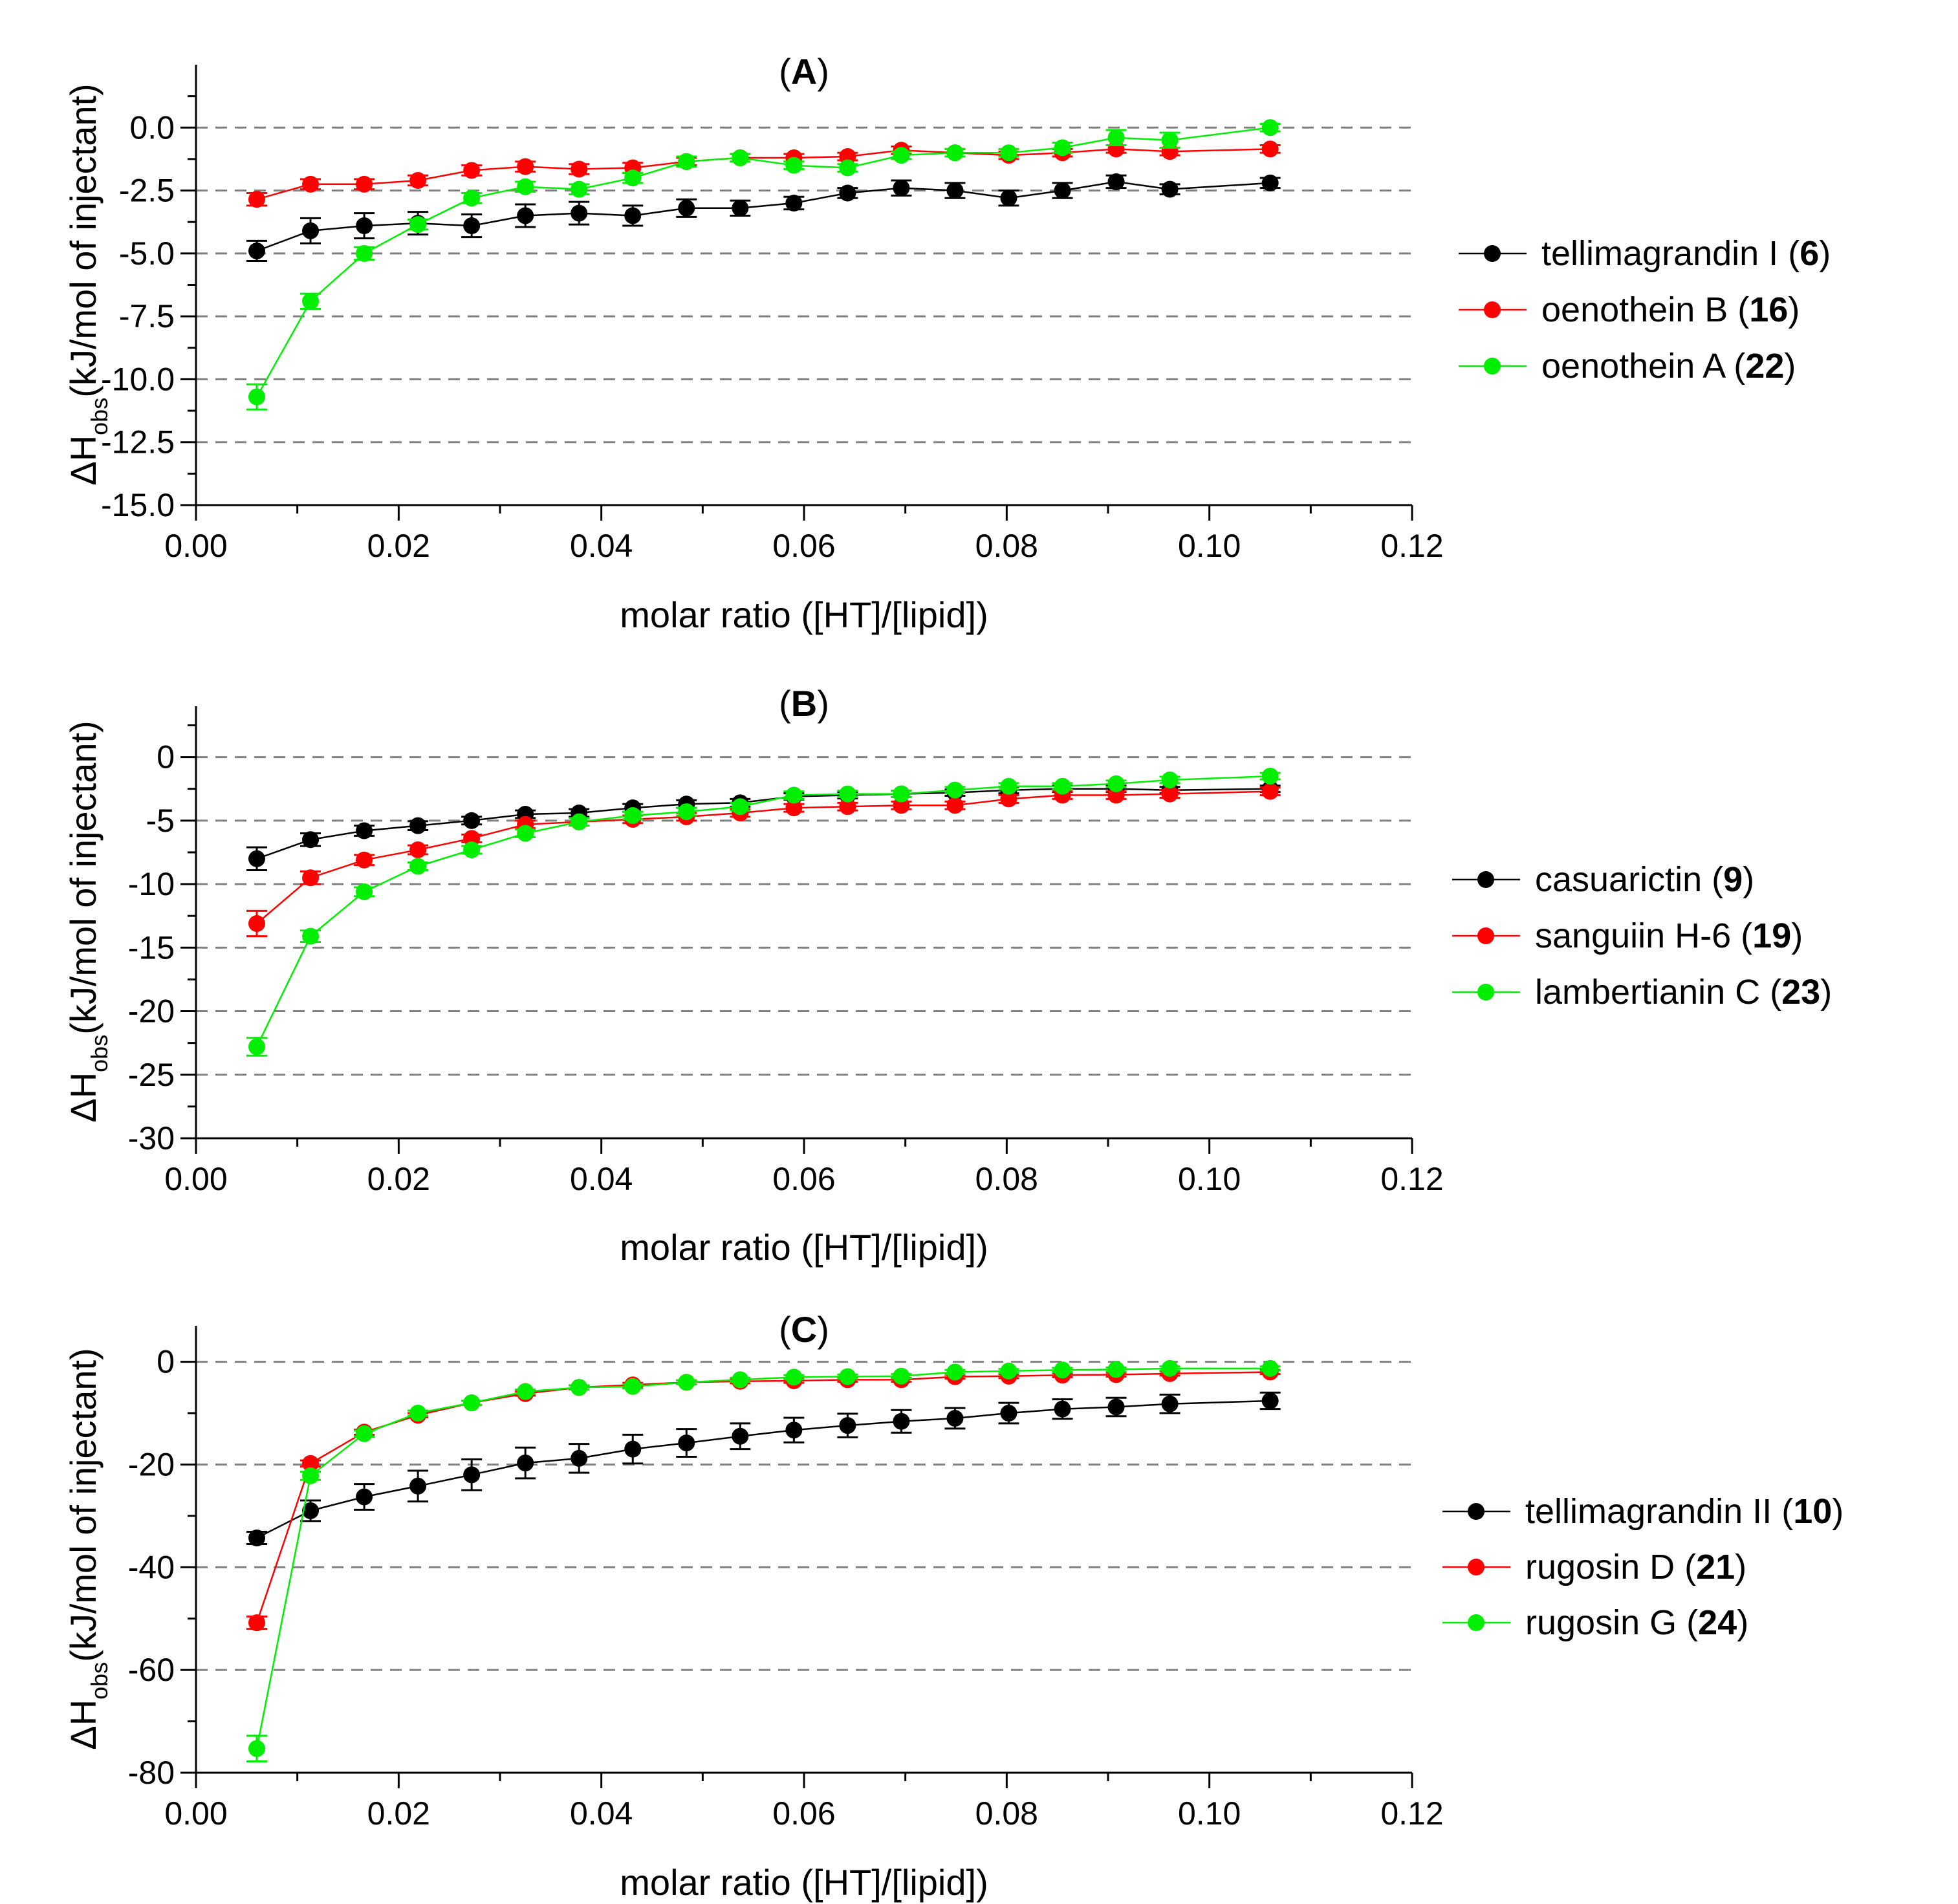 The image size is (1958, 1904). I want to click on x-axis-label: molar ratio ([HT]/[lipid]), so click(804, 1247).